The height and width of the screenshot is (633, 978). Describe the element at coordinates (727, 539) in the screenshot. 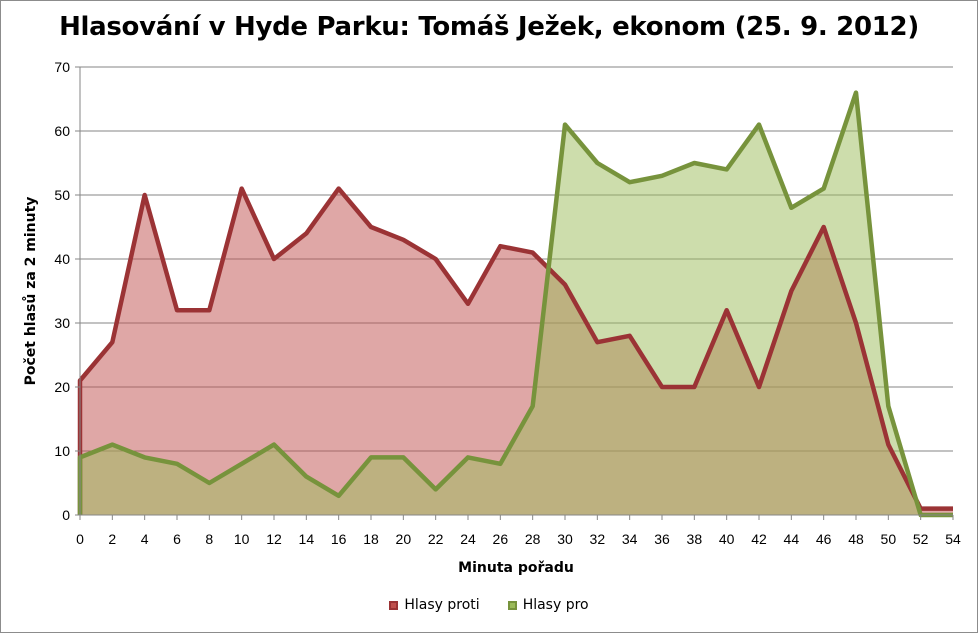

I see `x-tick-label-40: 40` at that location.